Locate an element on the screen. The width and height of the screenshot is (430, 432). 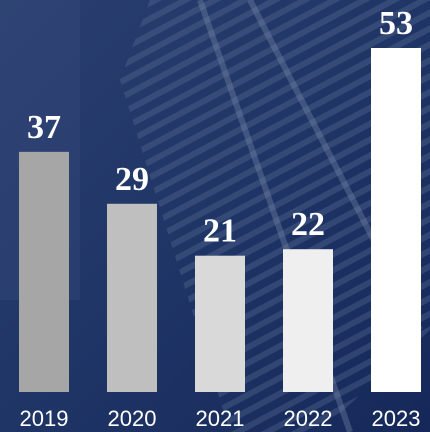
x-tick-label: 2022 is located at coordinates (308, 418).